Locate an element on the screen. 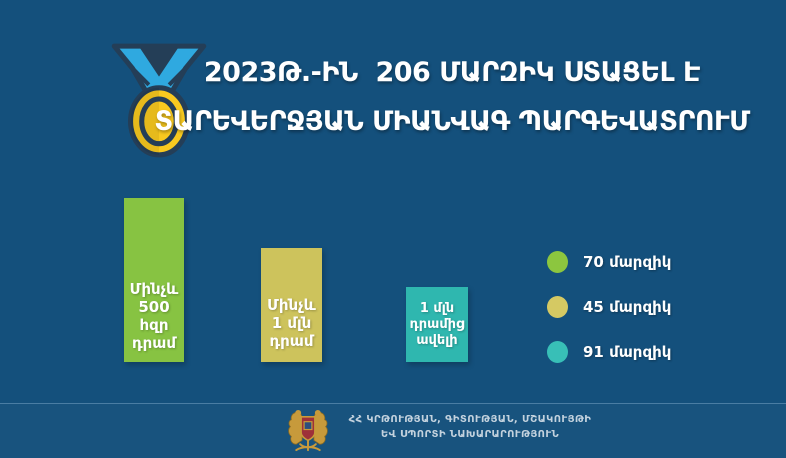  bar-under-1m-dram: Մինչև 1 մլն դրամ is located at coordinates (291, 305).